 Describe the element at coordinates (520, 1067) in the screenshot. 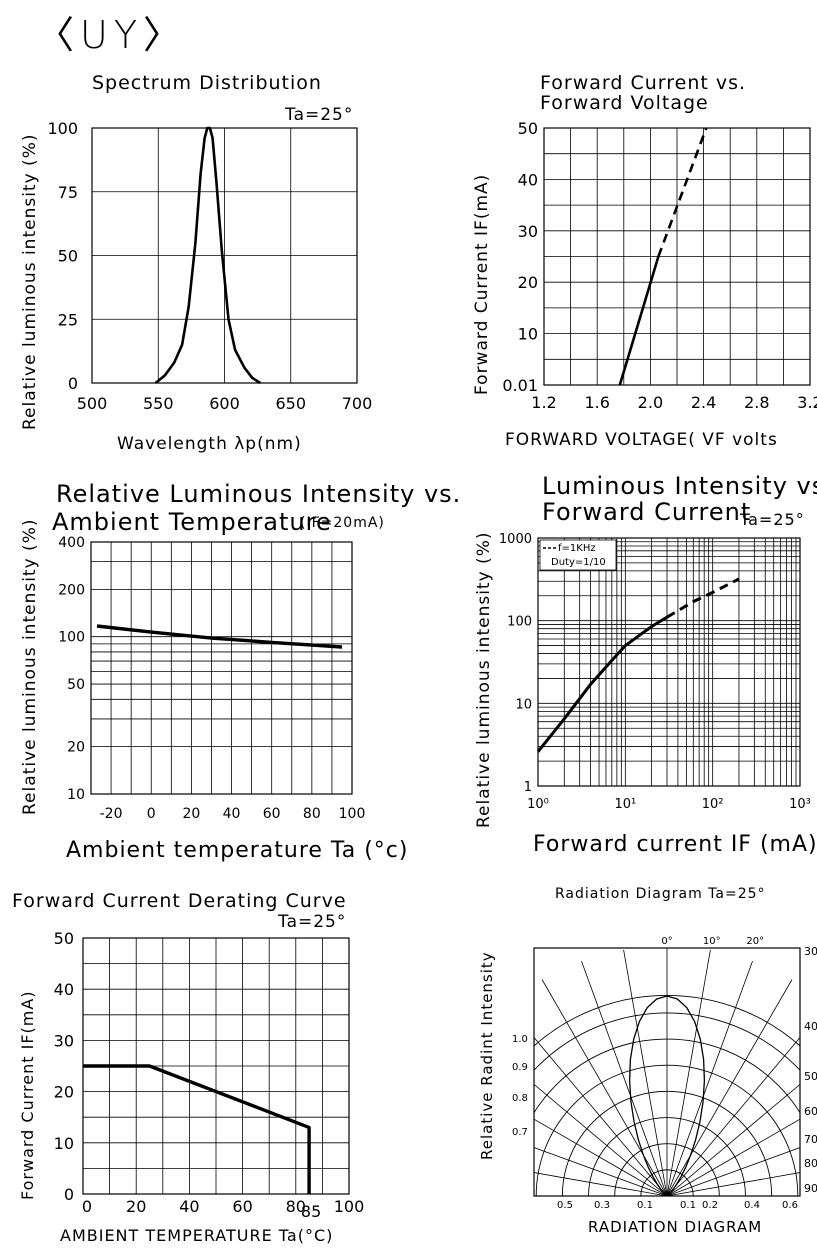

I see `radiation-radial-label: 0.9` at that location.